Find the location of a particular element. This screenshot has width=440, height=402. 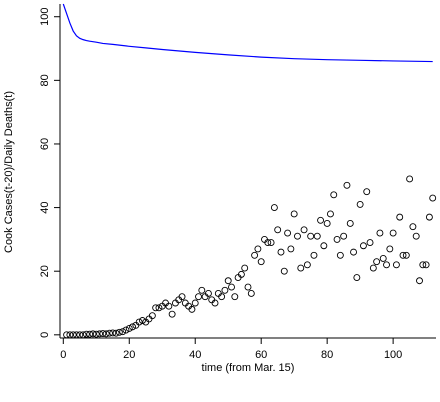

x-ticks: 0 20 40 60 80 100 is located at coordinates (231, 349).